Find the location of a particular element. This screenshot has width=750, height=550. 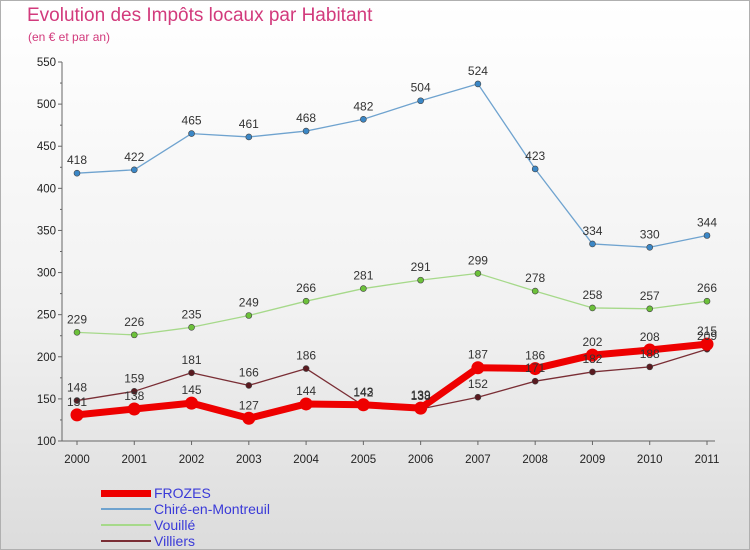

data-label: 139 is located at coordinates (421, 395).